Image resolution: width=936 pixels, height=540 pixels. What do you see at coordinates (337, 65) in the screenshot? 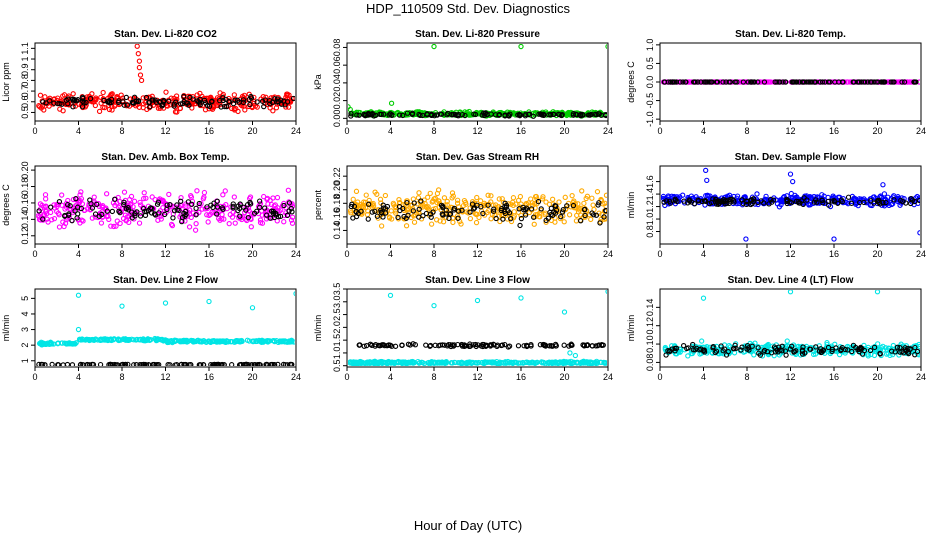
I see `y-tick-label: 0.06` at bounding box center [337, 65].